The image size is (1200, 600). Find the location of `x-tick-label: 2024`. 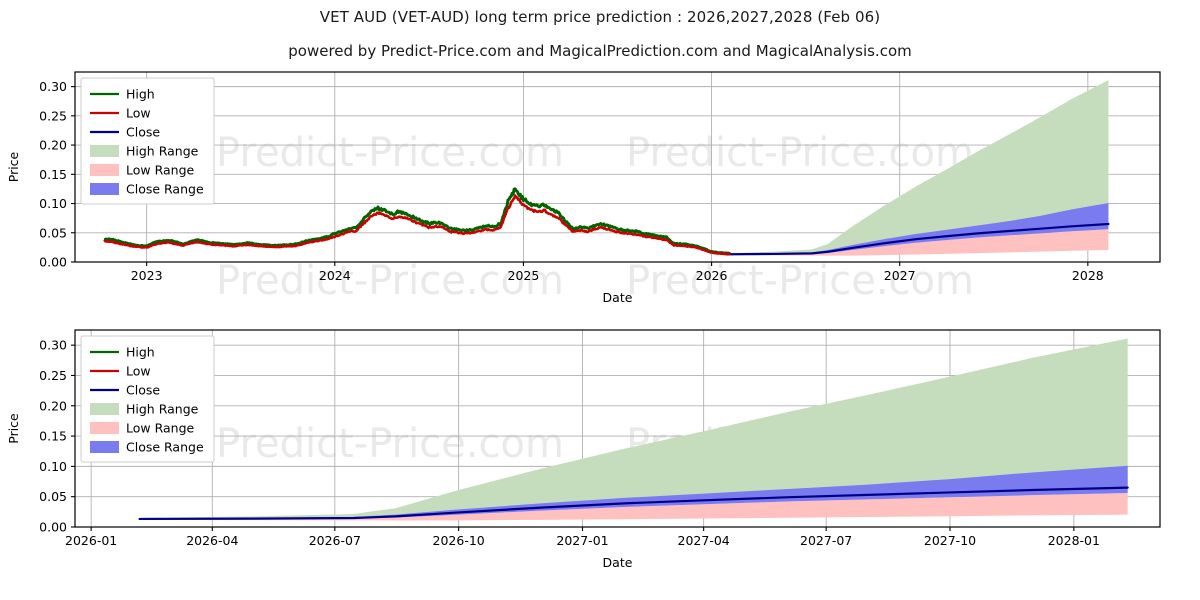

x-tick-label: 2024 is located at coordinates (335, 275).